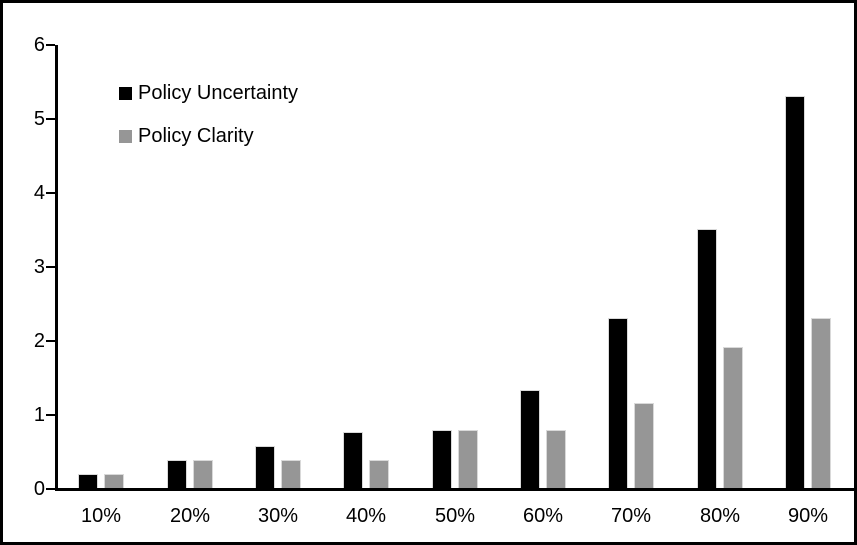 Image resolution: width=857 pixels, height=545 pixels. Describe the element at coordinates (454, 489) in the screenshot. I see `x-axis-line` at that location.